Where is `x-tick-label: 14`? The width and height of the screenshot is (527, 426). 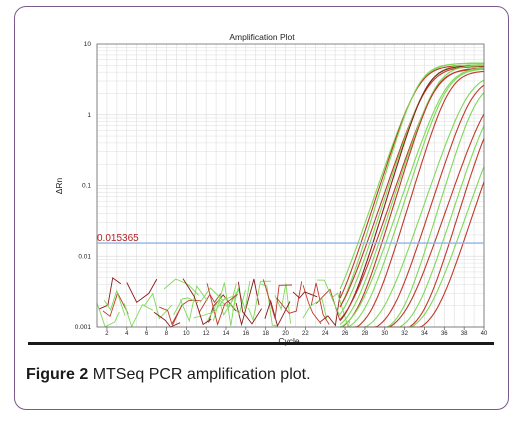
x-tick-label: 14 is located at coordinates (226, 334).